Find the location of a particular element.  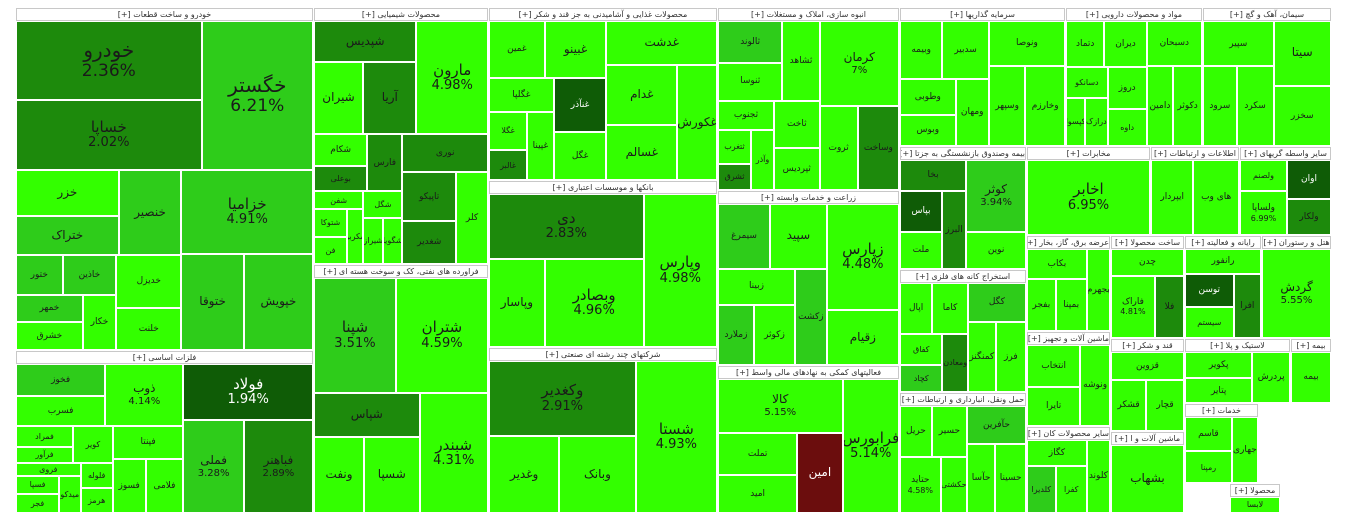

stock-tile: گردش 5.55% is located at coordinates (1296, 293).